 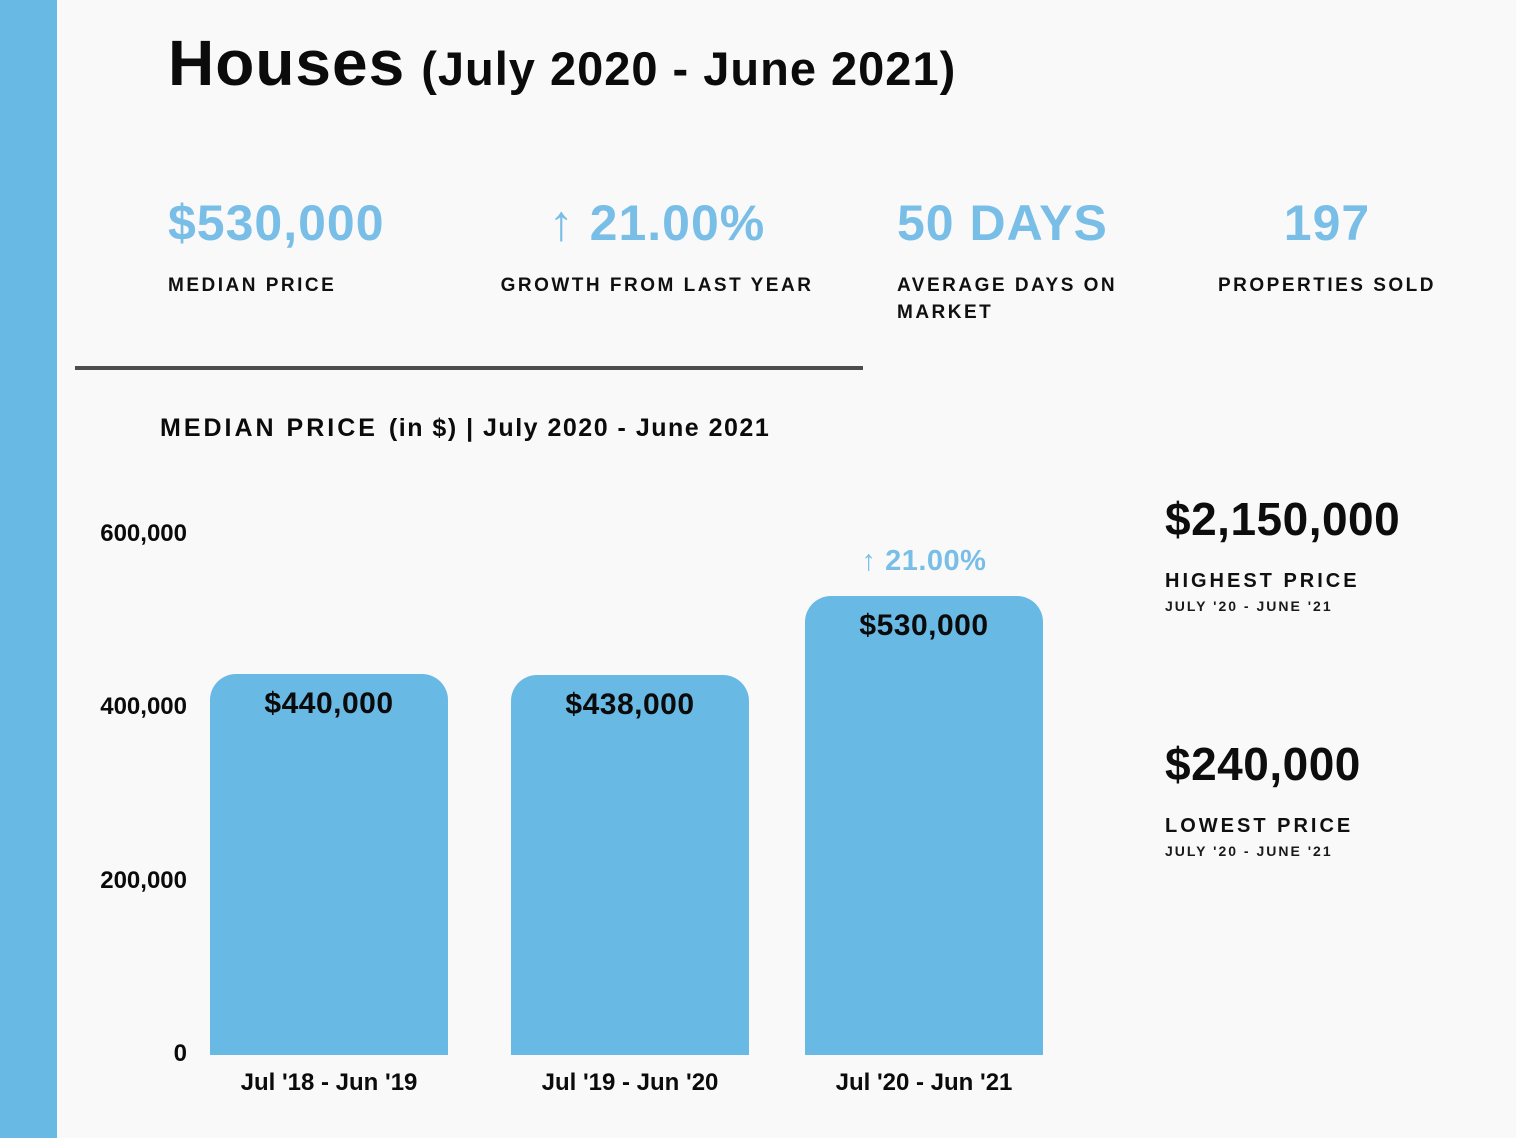 What do you see at coordinates (630, 865) in the screenshot?
I see `bar-Jul '19 - Jun '20` at bounding box center [630, 865].